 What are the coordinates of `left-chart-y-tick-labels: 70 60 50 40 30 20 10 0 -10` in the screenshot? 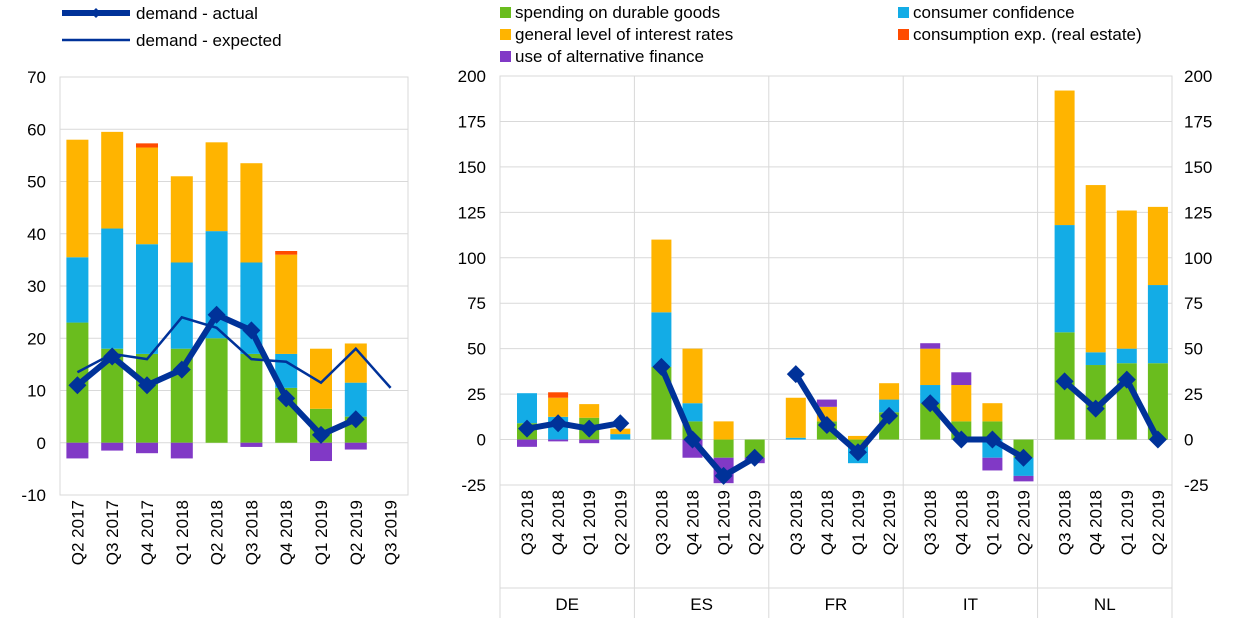 It's located at (33, 286).